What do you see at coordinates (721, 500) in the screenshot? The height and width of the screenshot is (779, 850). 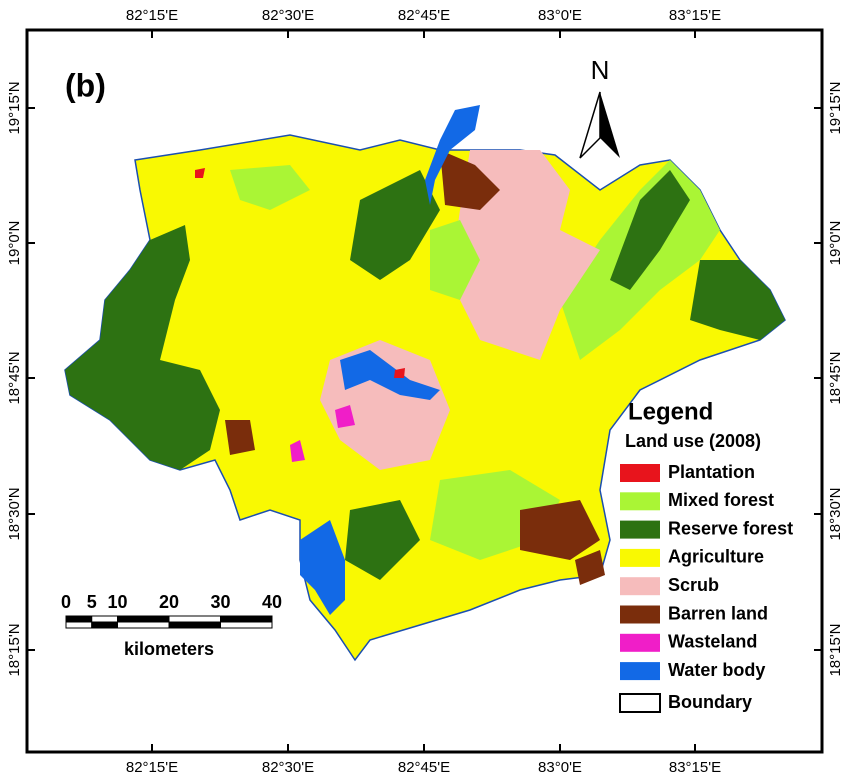 I see `legend-label: Mixed forest` at bounding box center [721, 500].